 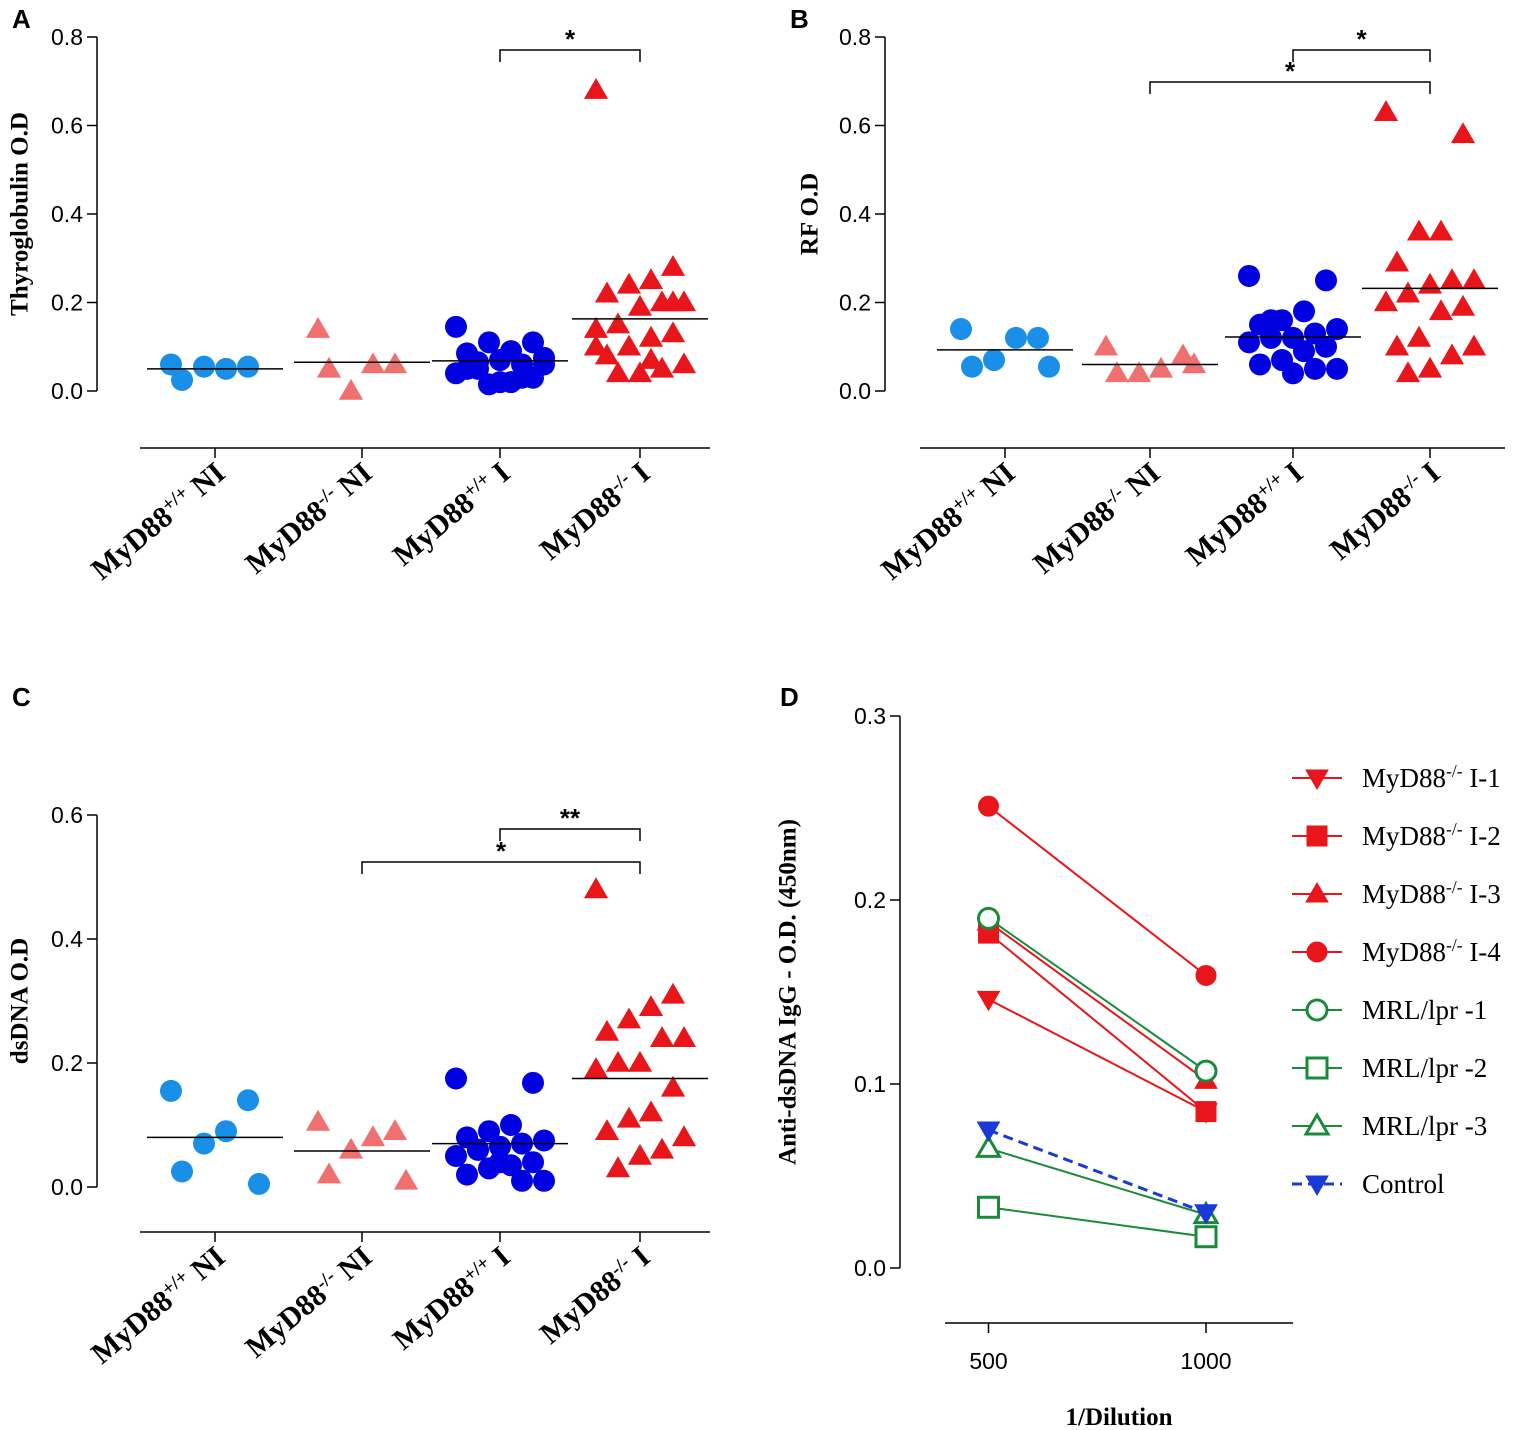 What do you see at coordinates (1431, 777) in the screenshot?
I see `legend-label: MyD88-/- I-1` at bounding box center [1431, 777].